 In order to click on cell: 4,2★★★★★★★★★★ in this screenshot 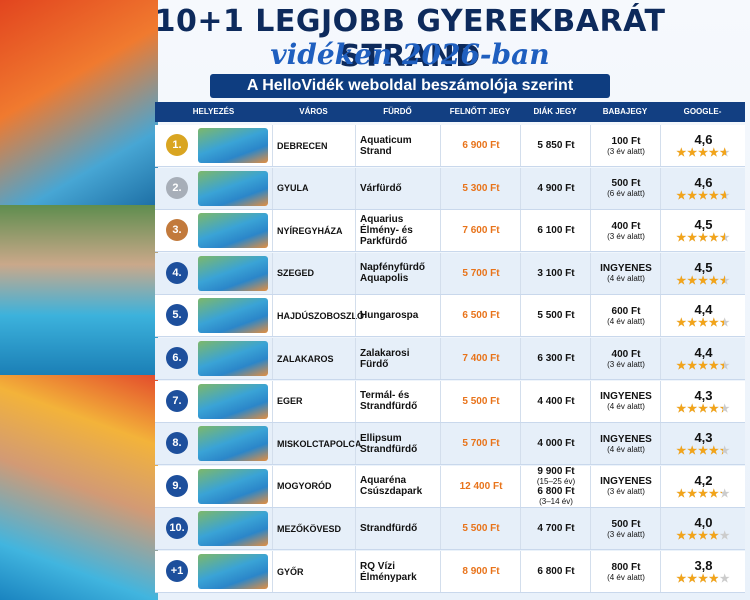, I will do `click(703, 486)`.